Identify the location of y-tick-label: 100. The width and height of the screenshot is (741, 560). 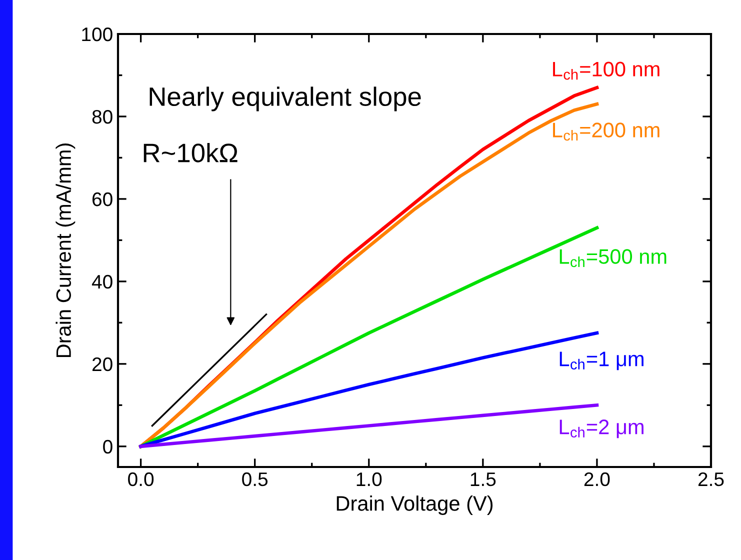
(97, 34).